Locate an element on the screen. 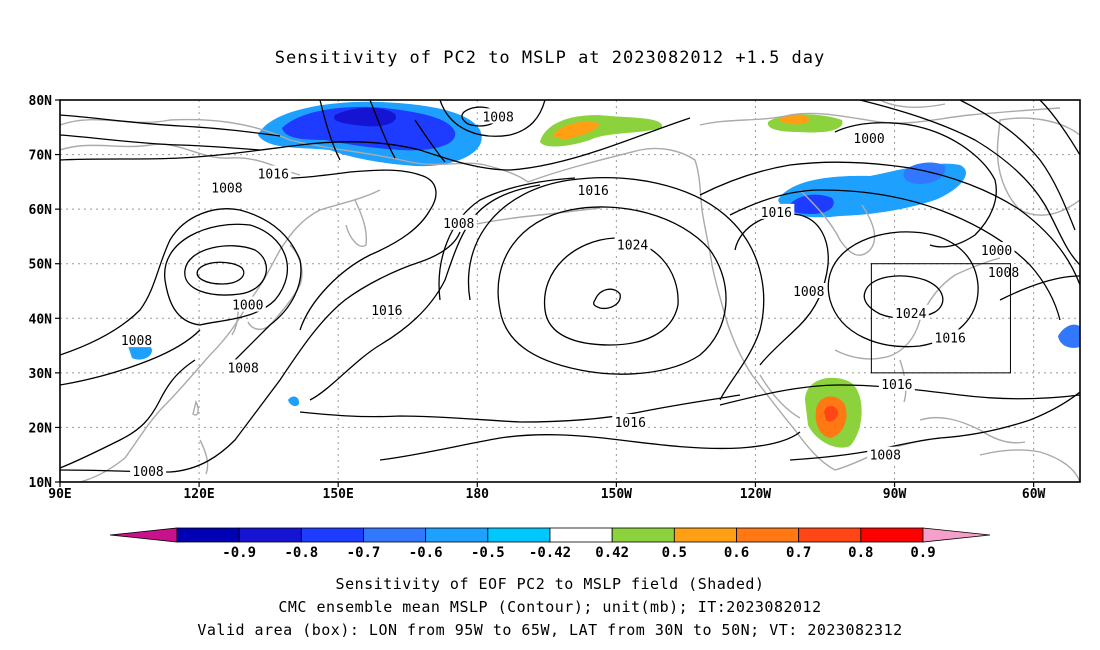 This screenshot has height=650, width=1100. coastline-greenland is located at coordinates (1038, 166).